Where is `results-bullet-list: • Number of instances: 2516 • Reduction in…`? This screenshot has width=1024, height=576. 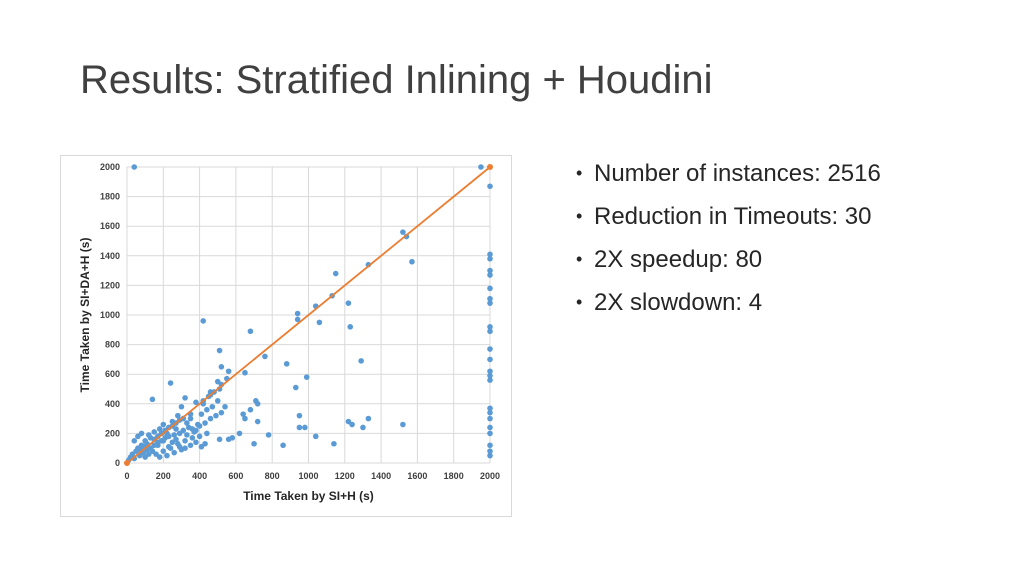 results-bullet-list: • Number of instances: 2516 • Reduction in… is located at coordinates (728, 238).